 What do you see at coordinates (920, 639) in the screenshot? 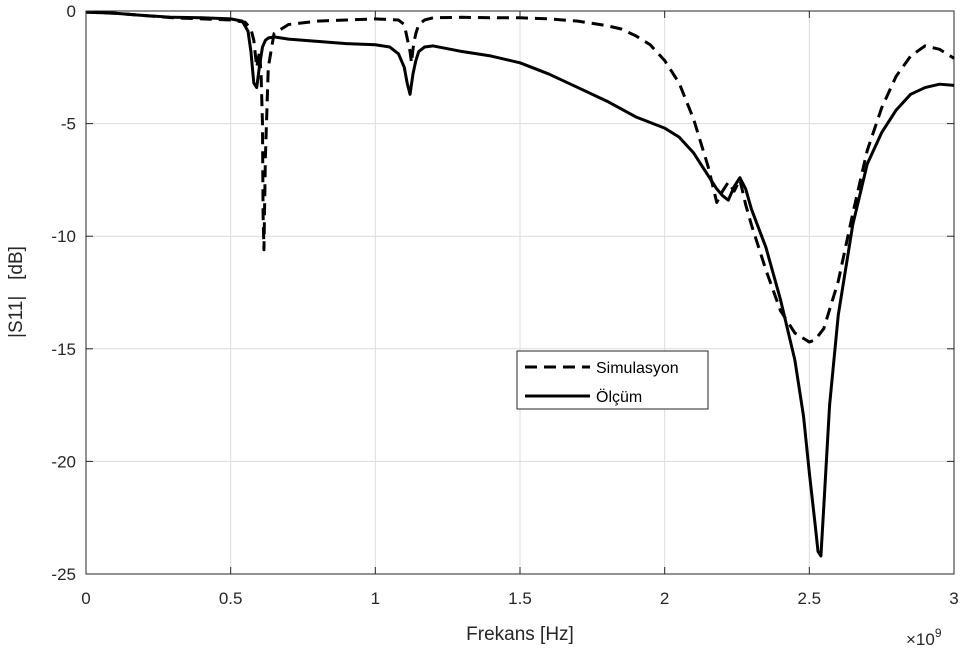
I see `x-axis-exponent-base: ×10` at bounding box center [920, 639].